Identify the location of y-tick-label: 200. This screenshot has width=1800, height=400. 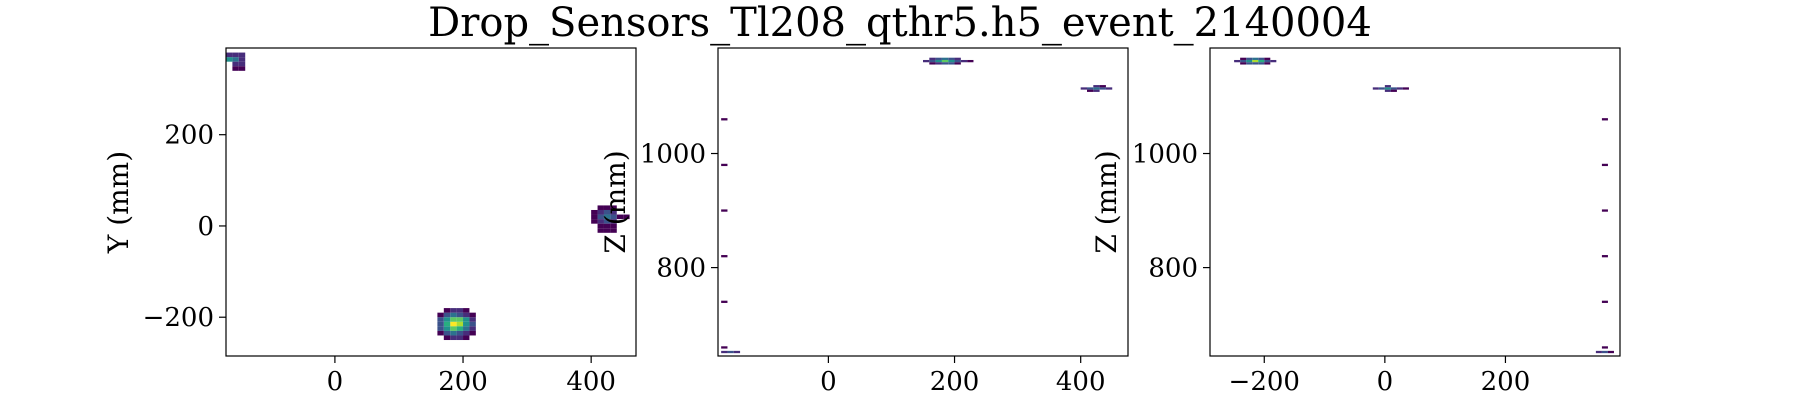
(189, 136).